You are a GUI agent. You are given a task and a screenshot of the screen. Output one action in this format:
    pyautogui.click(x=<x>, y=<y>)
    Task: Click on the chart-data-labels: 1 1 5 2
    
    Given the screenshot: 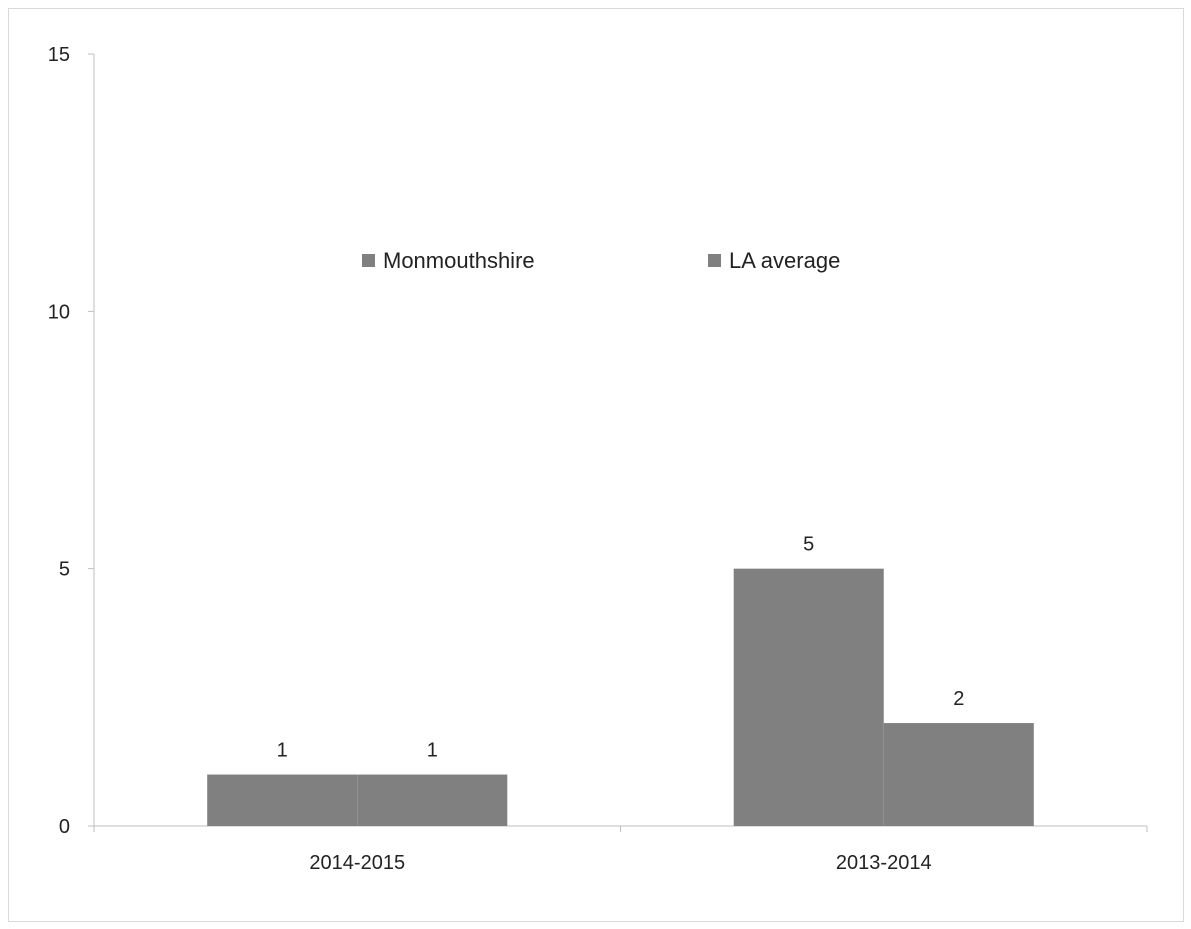 What is the action you would take?
    pyautogui.click(x=621, y=648)
    